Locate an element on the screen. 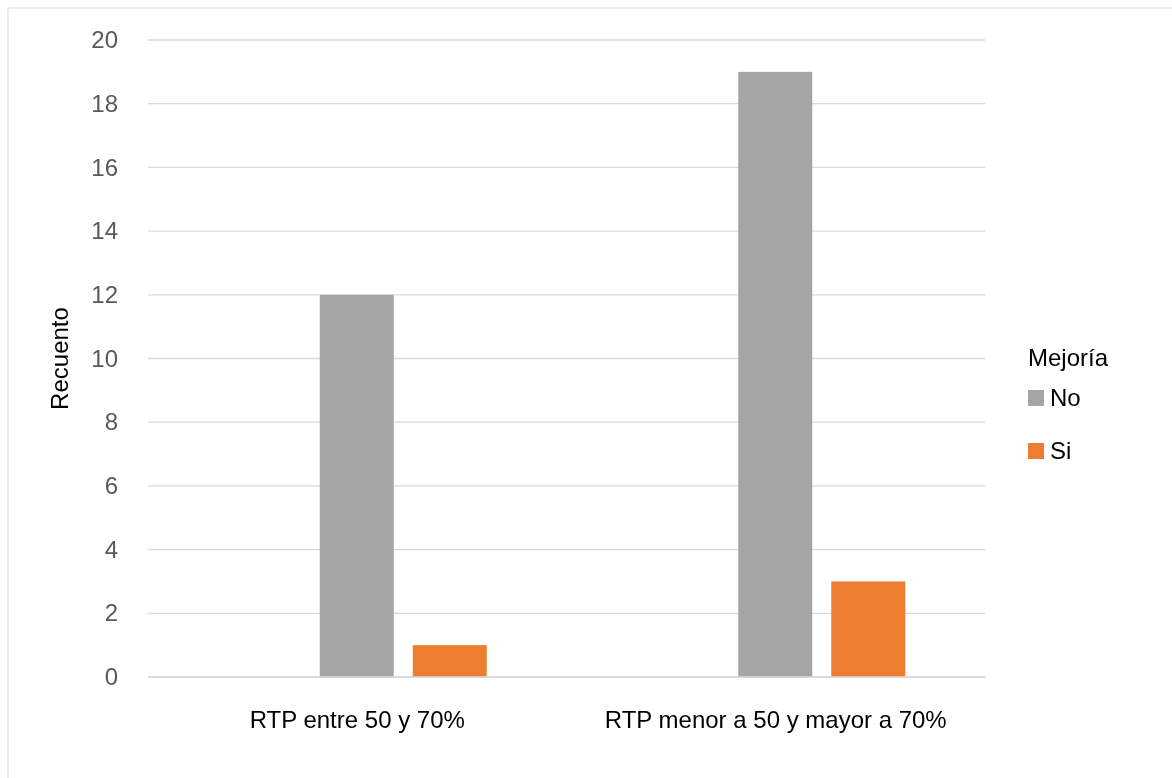 The image size is (1172, 778). x-tick-label: RTP entre 50 y 70% is located at coordinates (357, 719).